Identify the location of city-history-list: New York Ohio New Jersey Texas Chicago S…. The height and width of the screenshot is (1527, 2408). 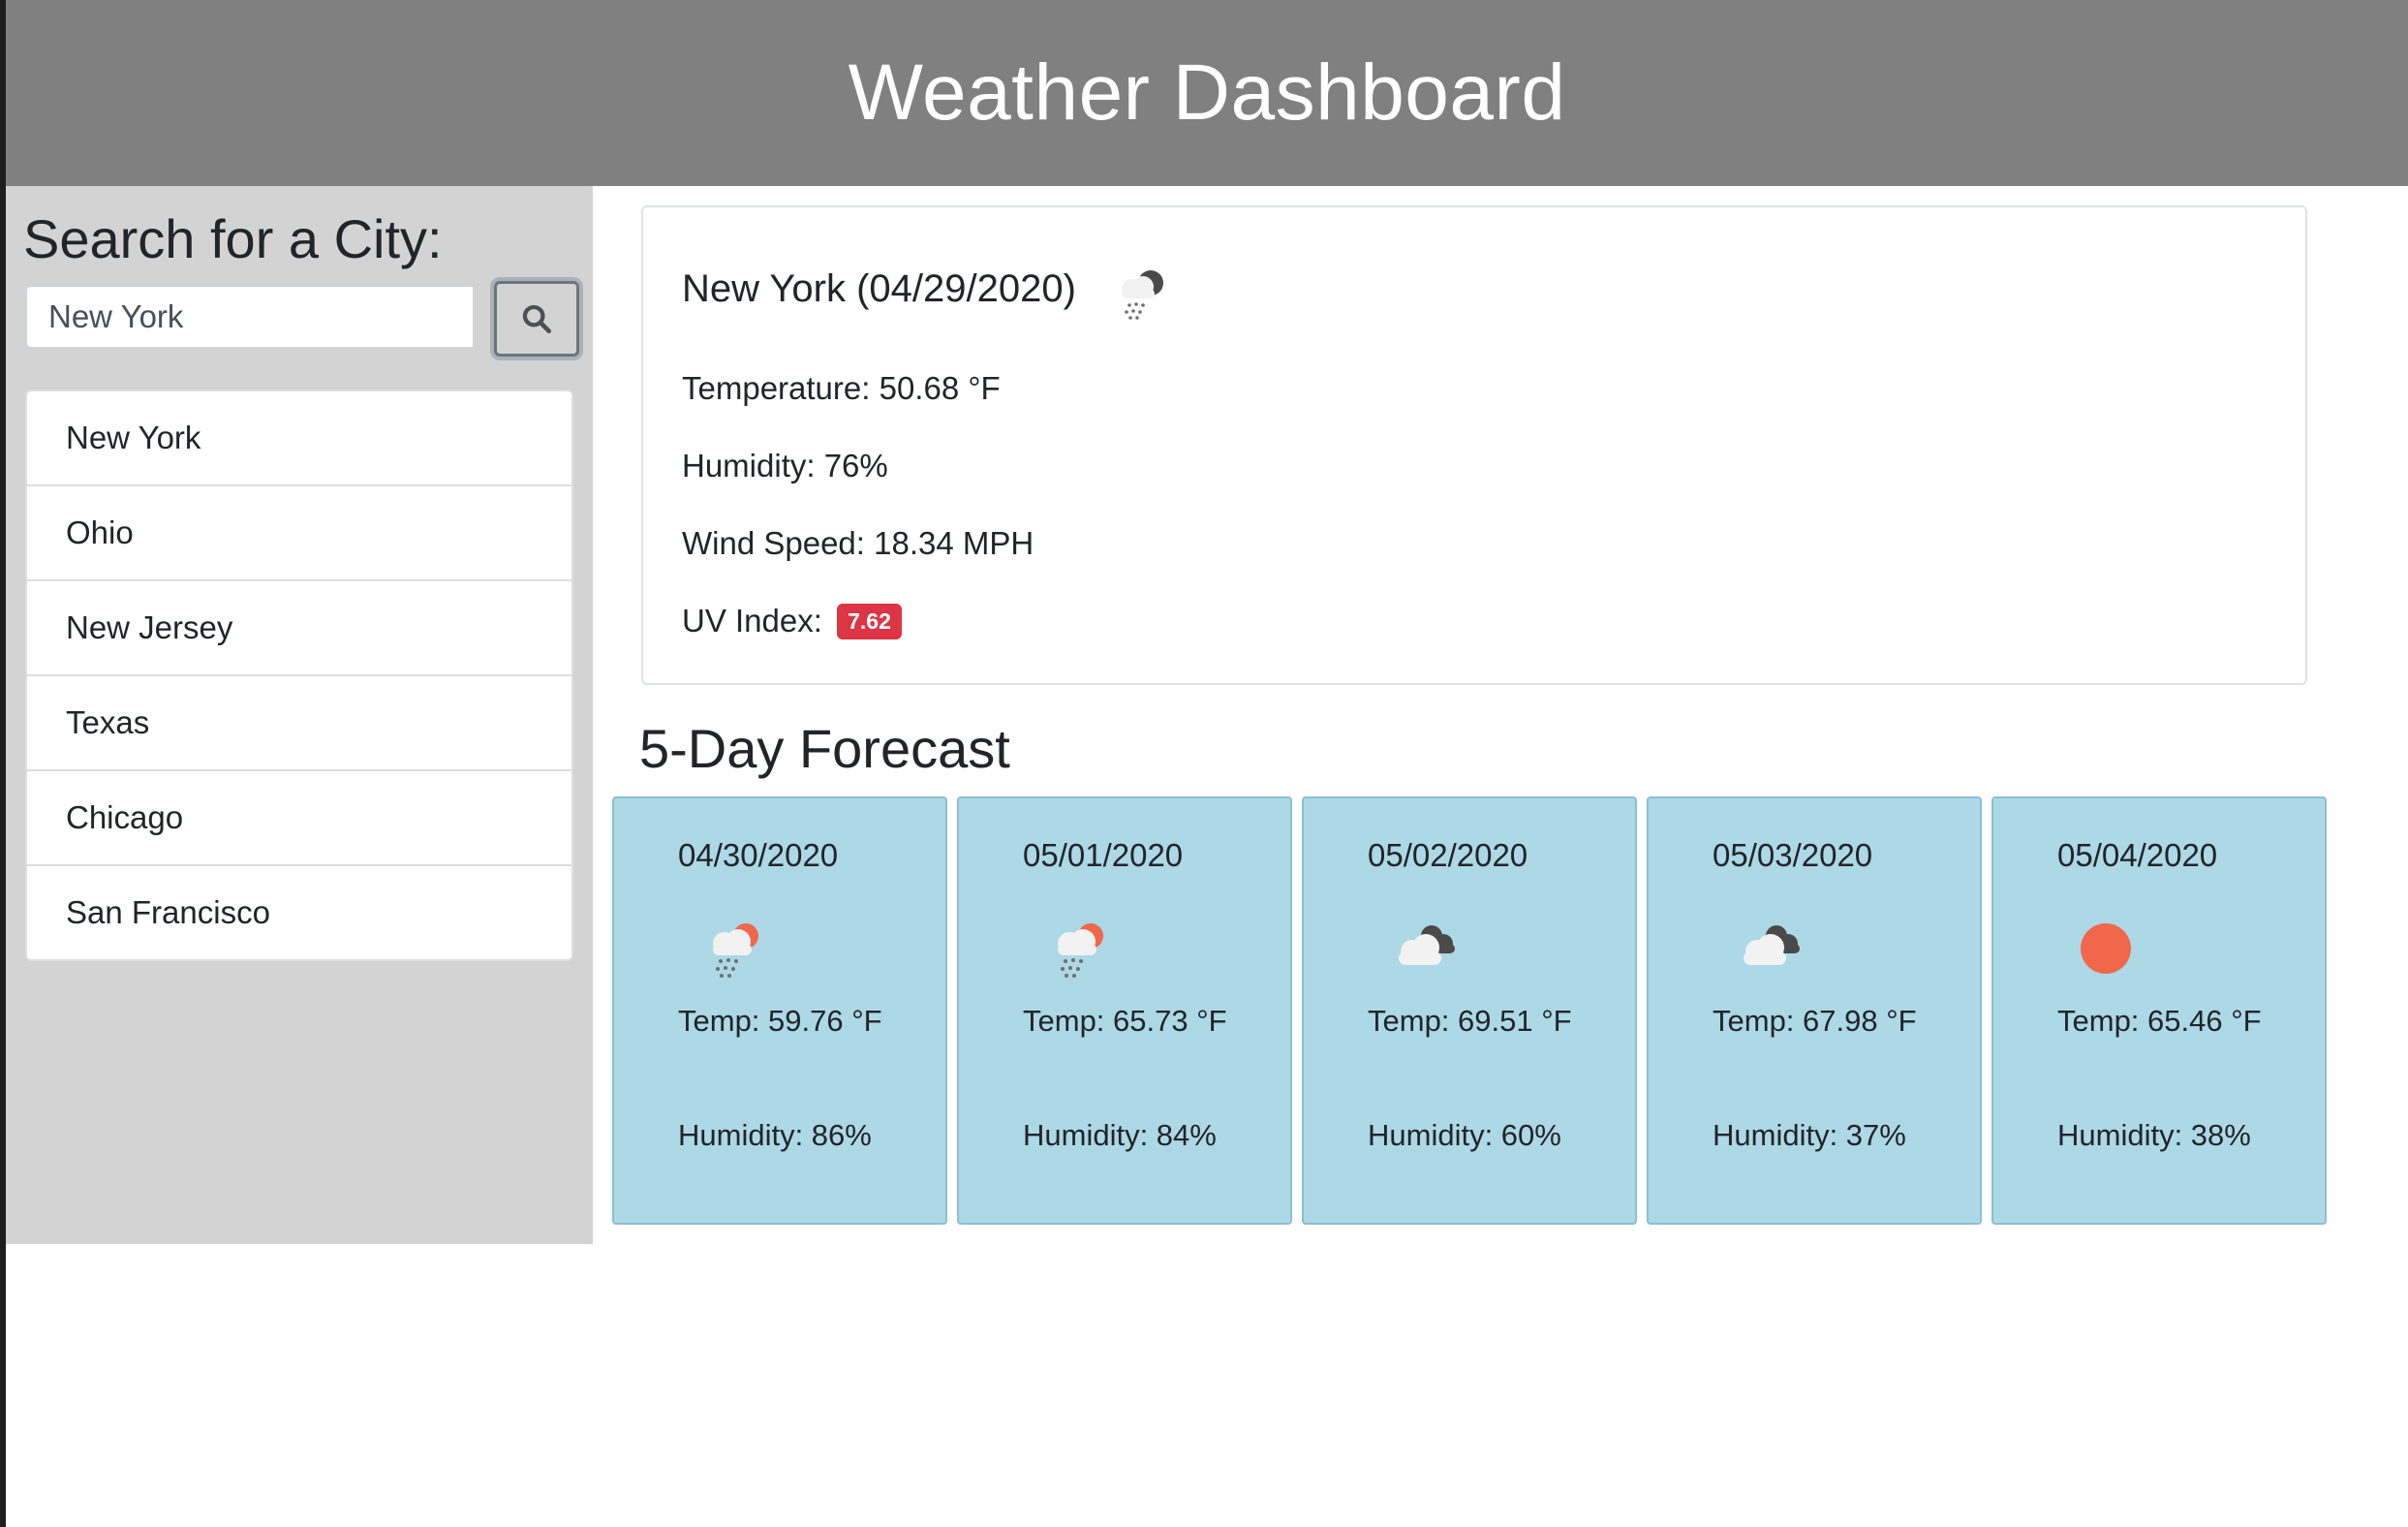
(299, 675).